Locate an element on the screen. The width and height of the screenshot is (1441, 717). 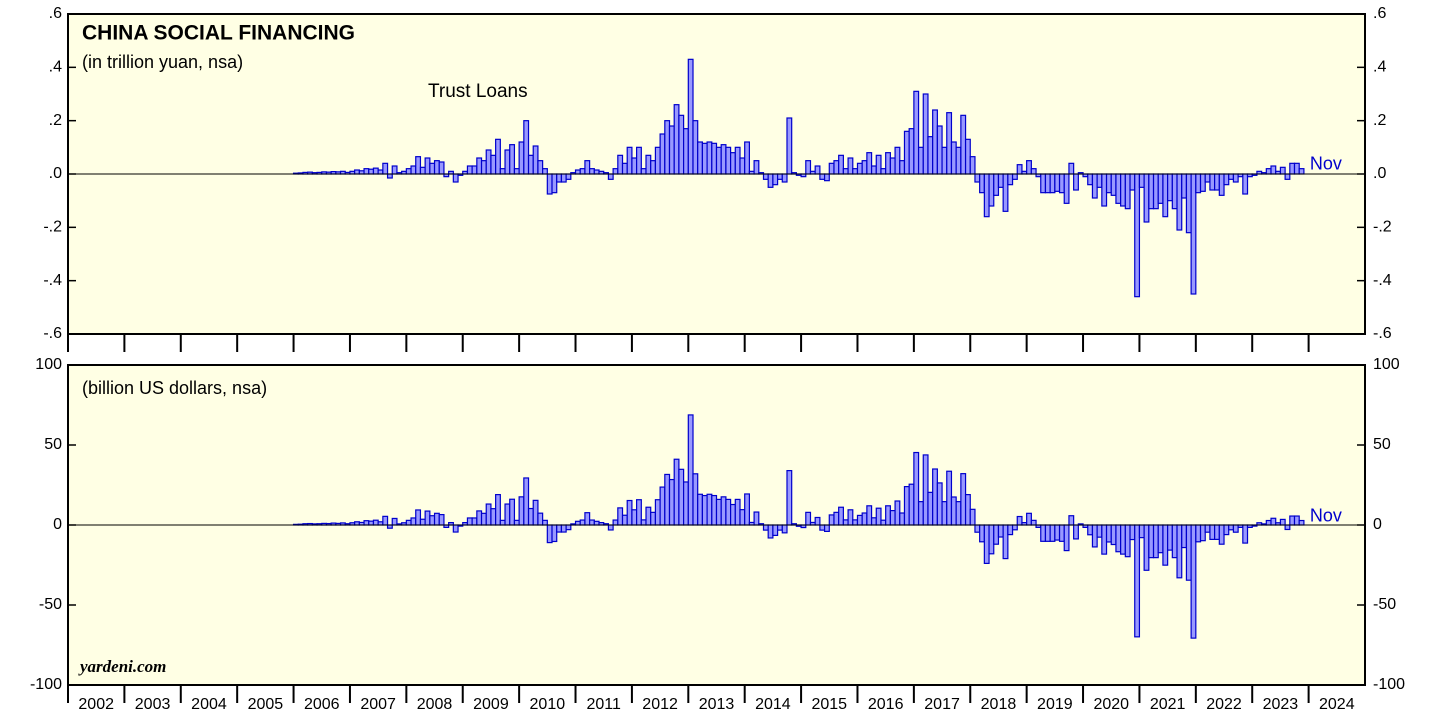
x-tick-label: 2021 is located at coordinates (1168, 704).